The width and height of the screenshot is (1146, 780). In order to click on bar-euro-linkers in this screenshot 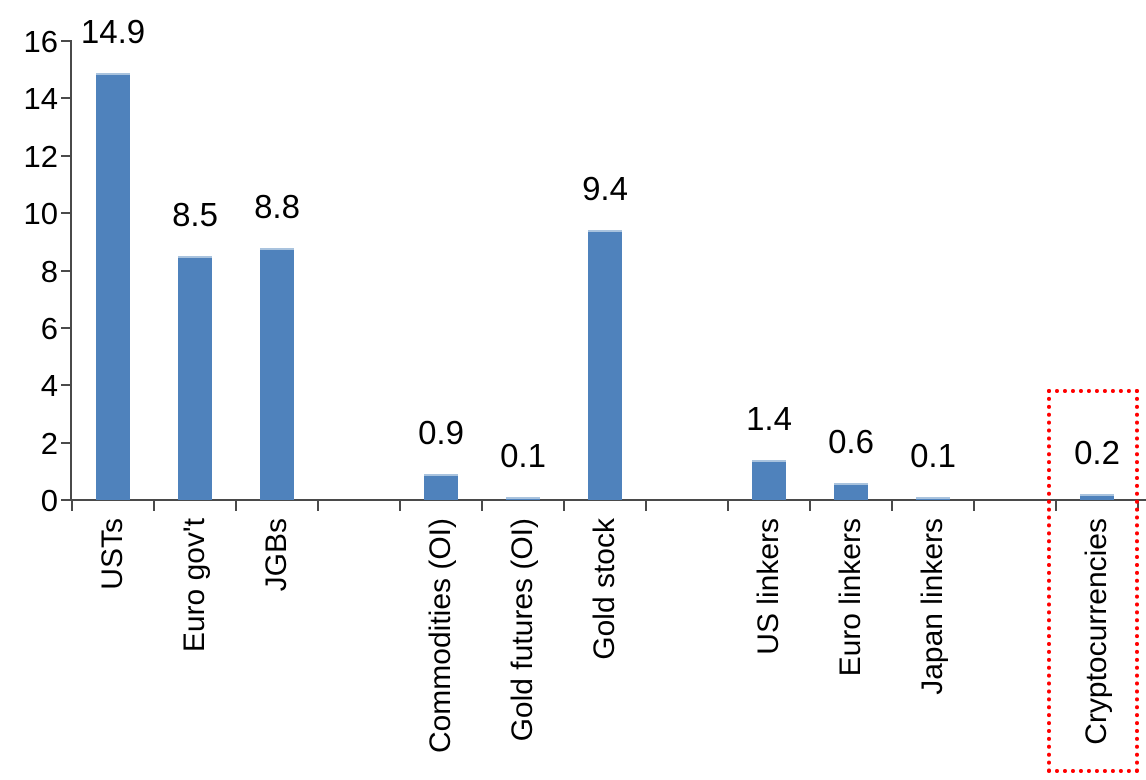, I will do `click(851, 491)`.